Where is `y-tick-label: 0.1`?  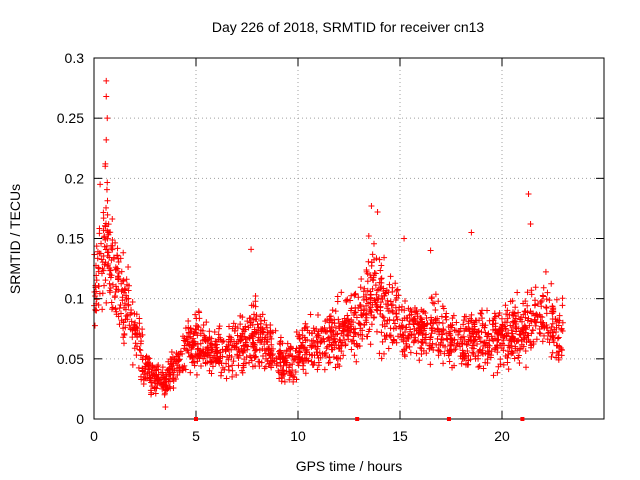
y-tick-label: 0.1 is located at coordinates (75, 299).